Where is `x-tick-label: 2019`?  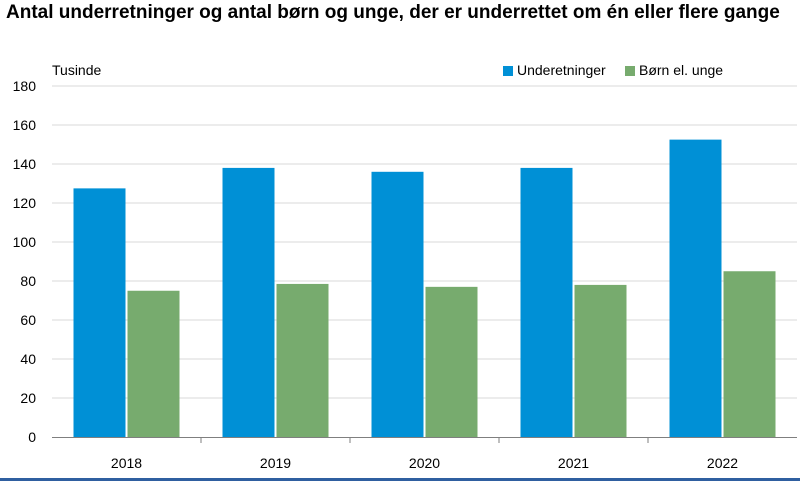
x-tick-label: 2019 is located at coordinates (275, 463).